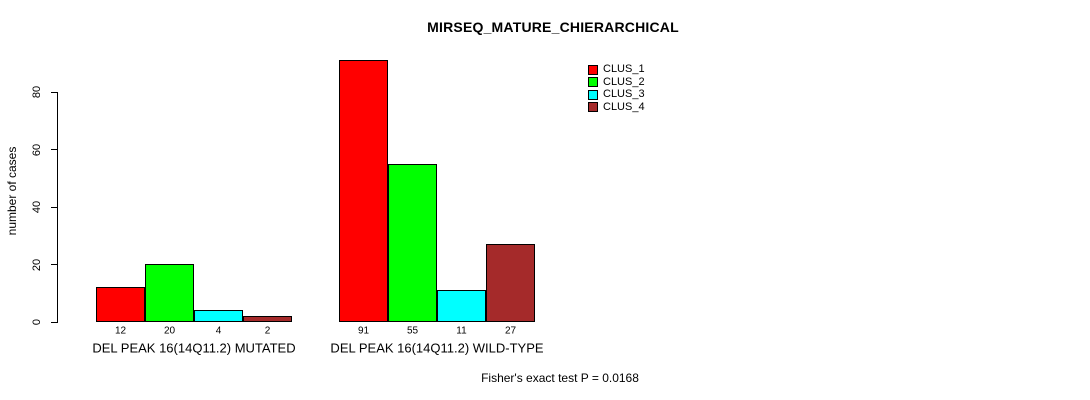 The image size is (1090, 400). I want to click on bar-value-label: 27, so click(510, 331).